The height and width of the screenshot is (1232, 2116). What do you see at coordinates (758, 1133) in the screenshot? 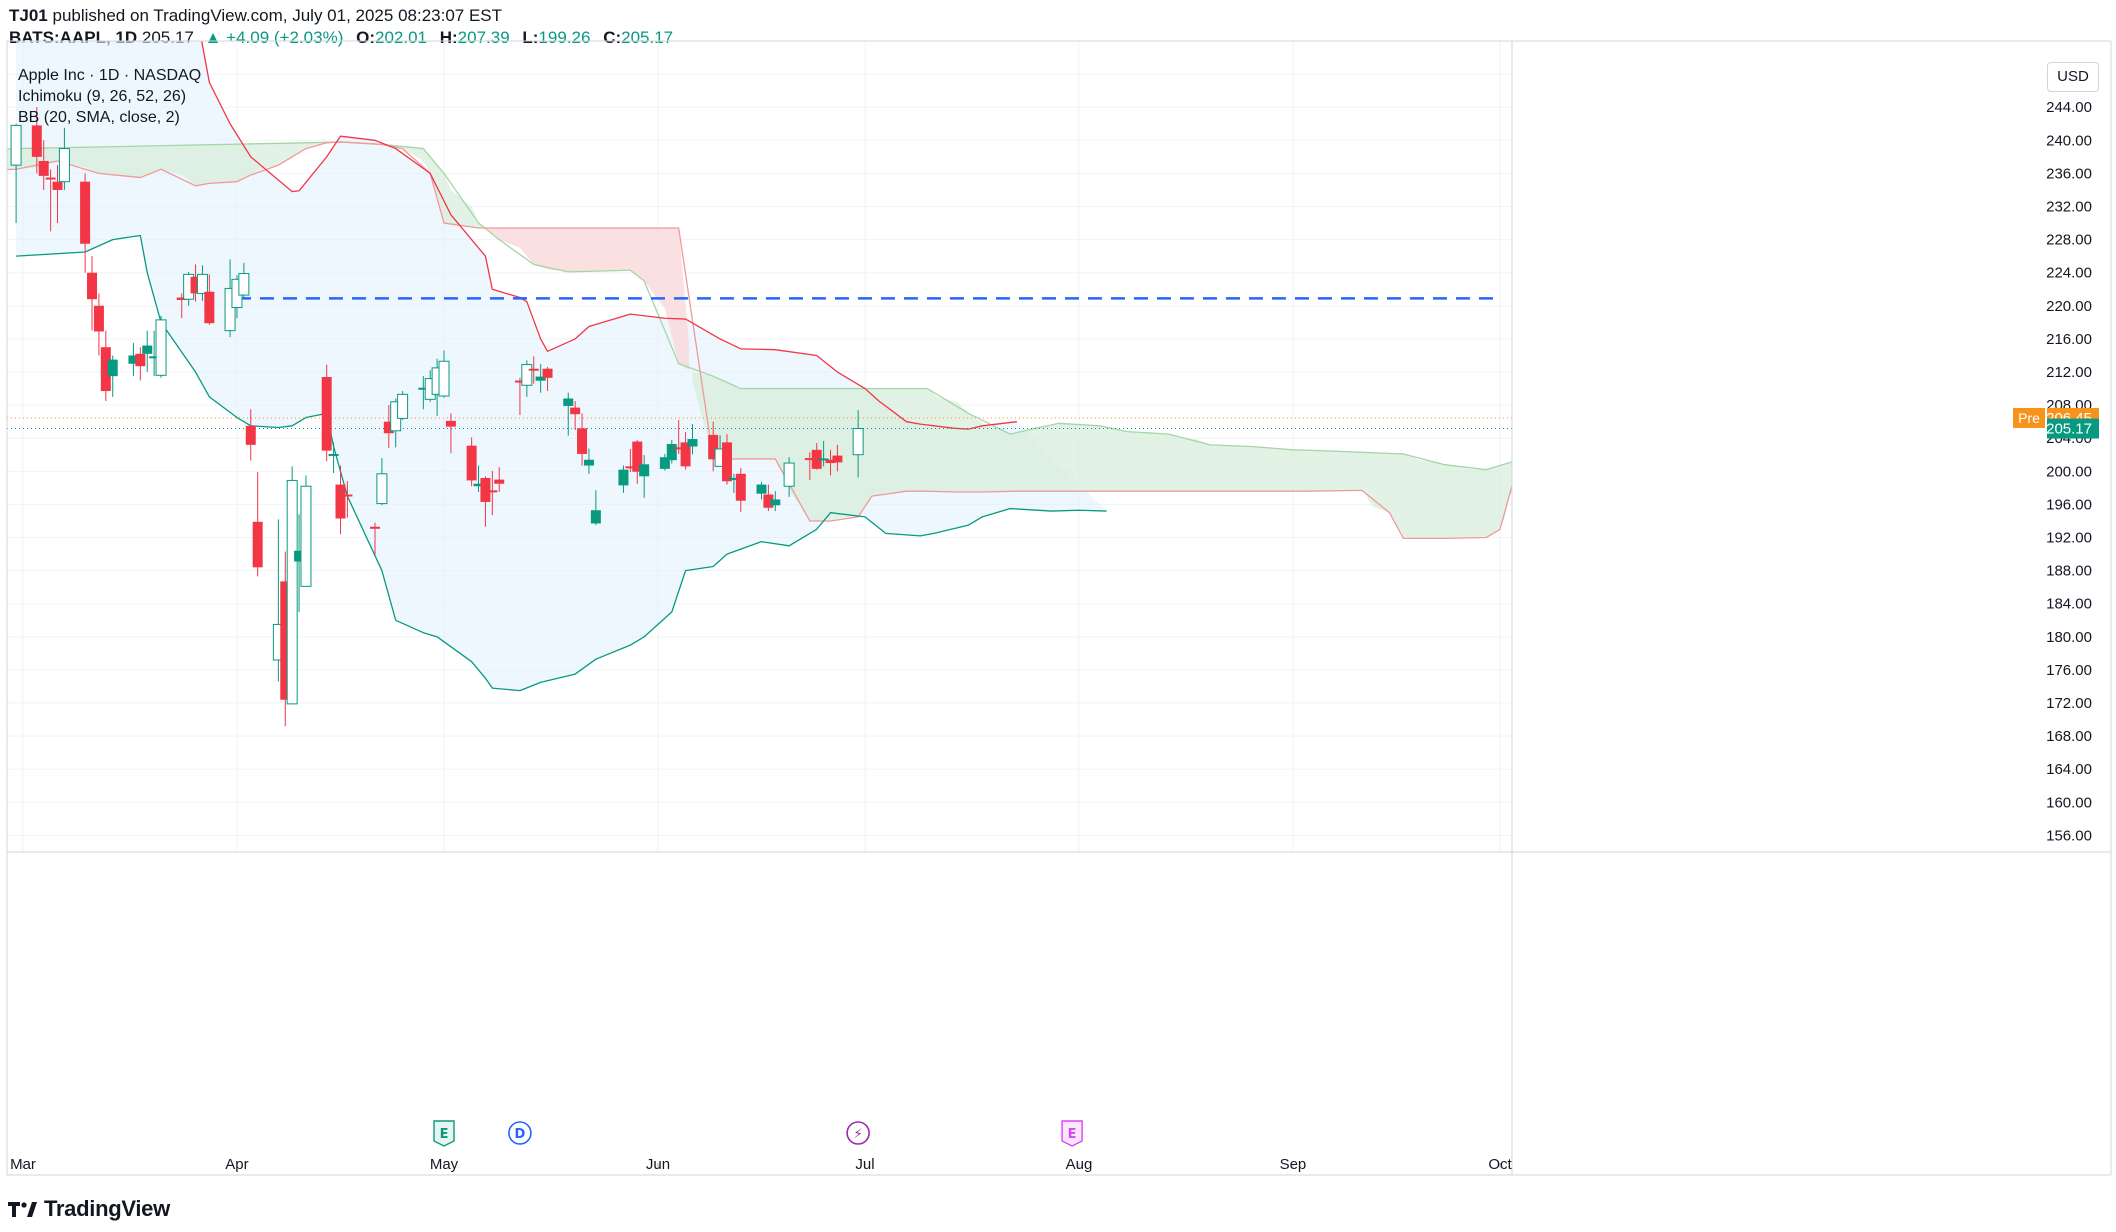
I see `event-markers: E D ⚡ E` at bounding box center [758, 1133].